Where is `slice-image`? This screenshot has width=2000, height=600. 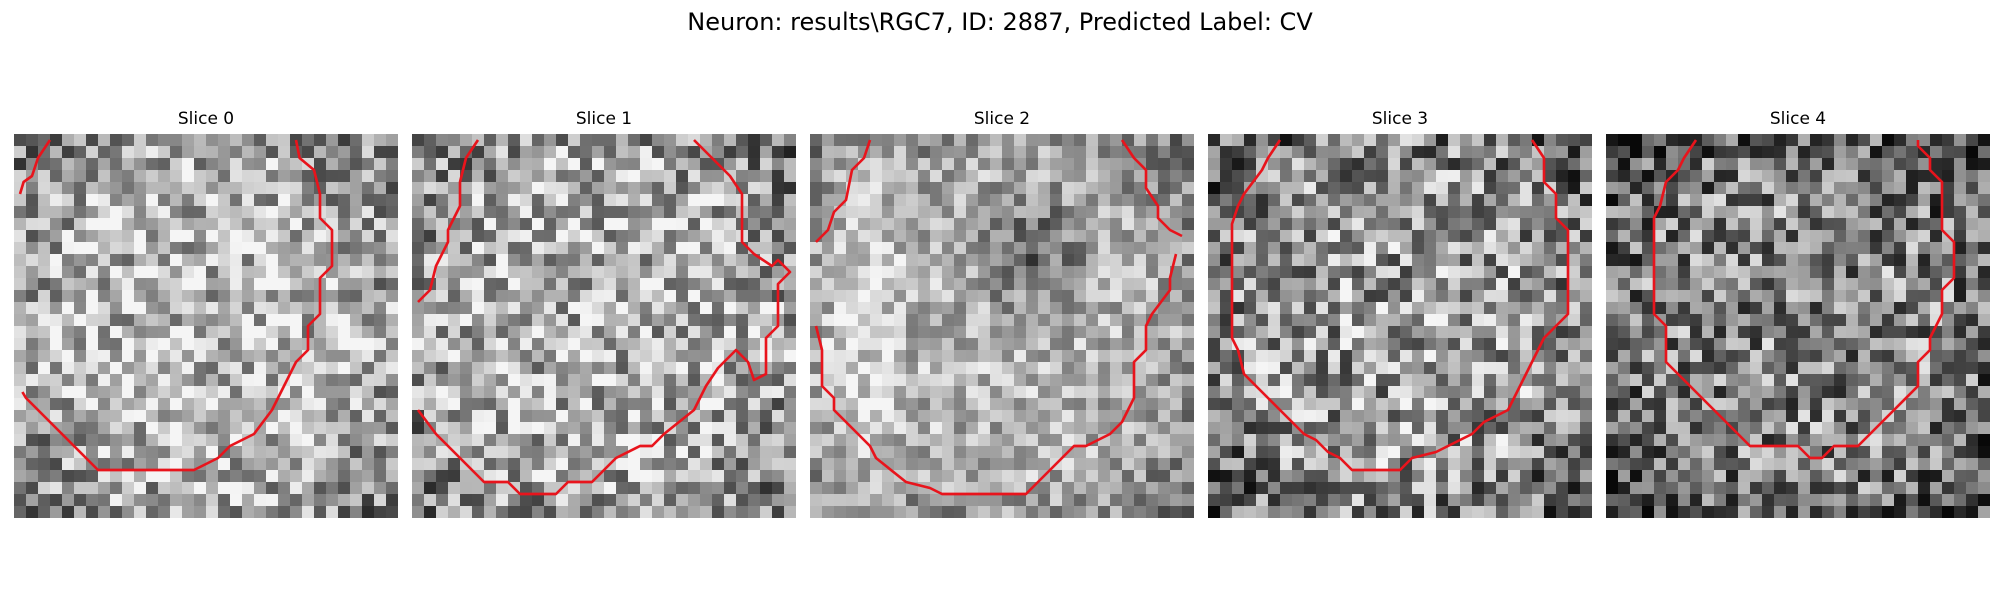 slice-image is located at coordinates (1400, 326).